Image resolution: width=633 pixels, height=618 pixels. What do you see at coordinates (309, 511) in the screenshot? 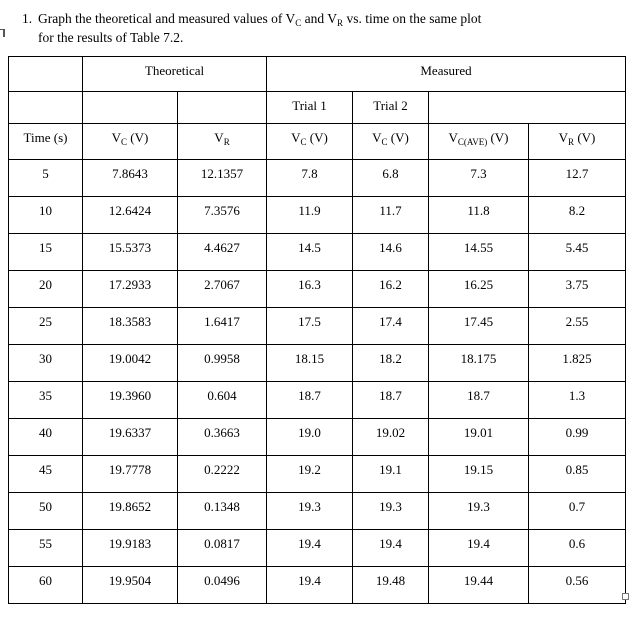
I see `cell-vc-trial1: 19.3` at bounding box center [309, 511].